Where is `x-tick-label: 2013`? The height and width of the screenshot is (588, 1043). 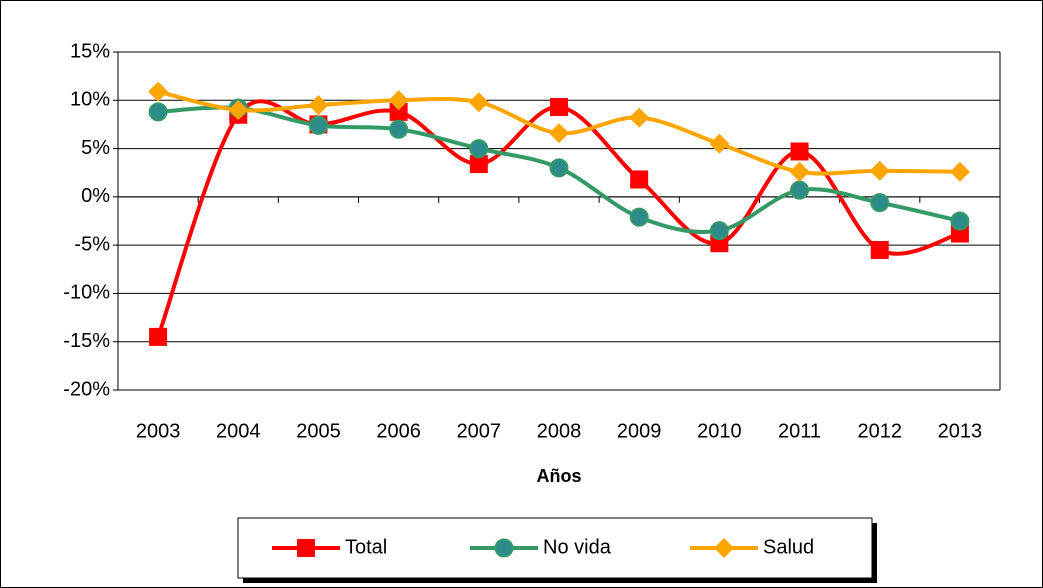
x-tick-label: 2013 is located at coordinates (960, 431).